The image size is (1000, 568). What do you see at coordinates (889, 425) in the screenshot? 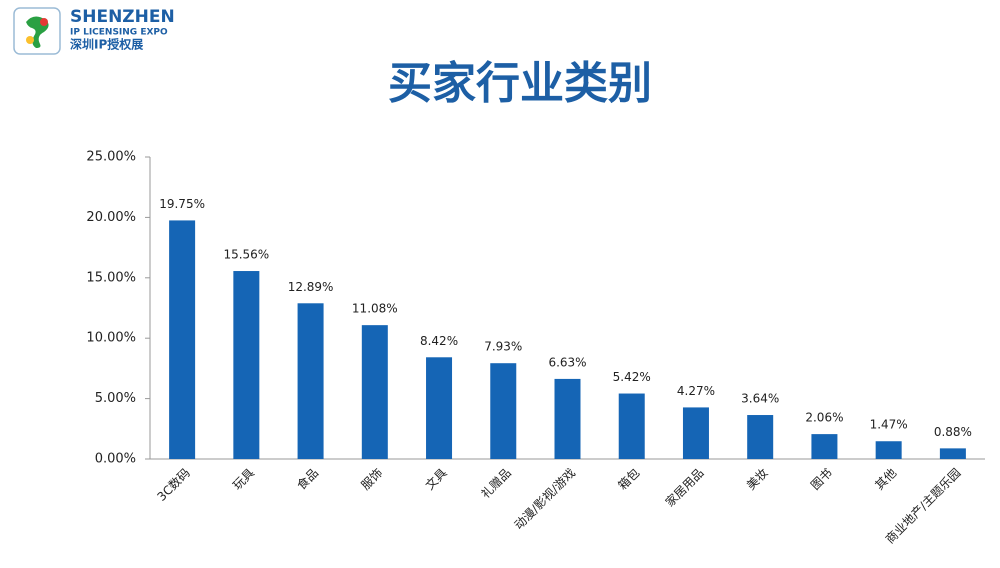
I see `value-label: 1.47%` at bounding box center [889, 425].